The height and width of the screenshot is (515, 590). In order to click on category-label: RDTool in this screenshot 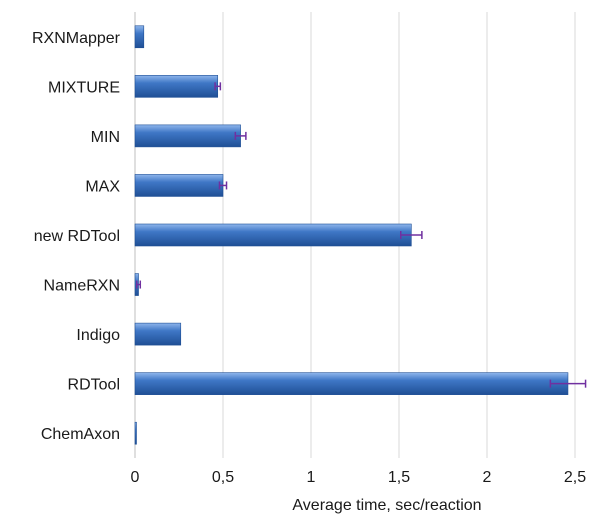, I will do `click(94, 385)`.